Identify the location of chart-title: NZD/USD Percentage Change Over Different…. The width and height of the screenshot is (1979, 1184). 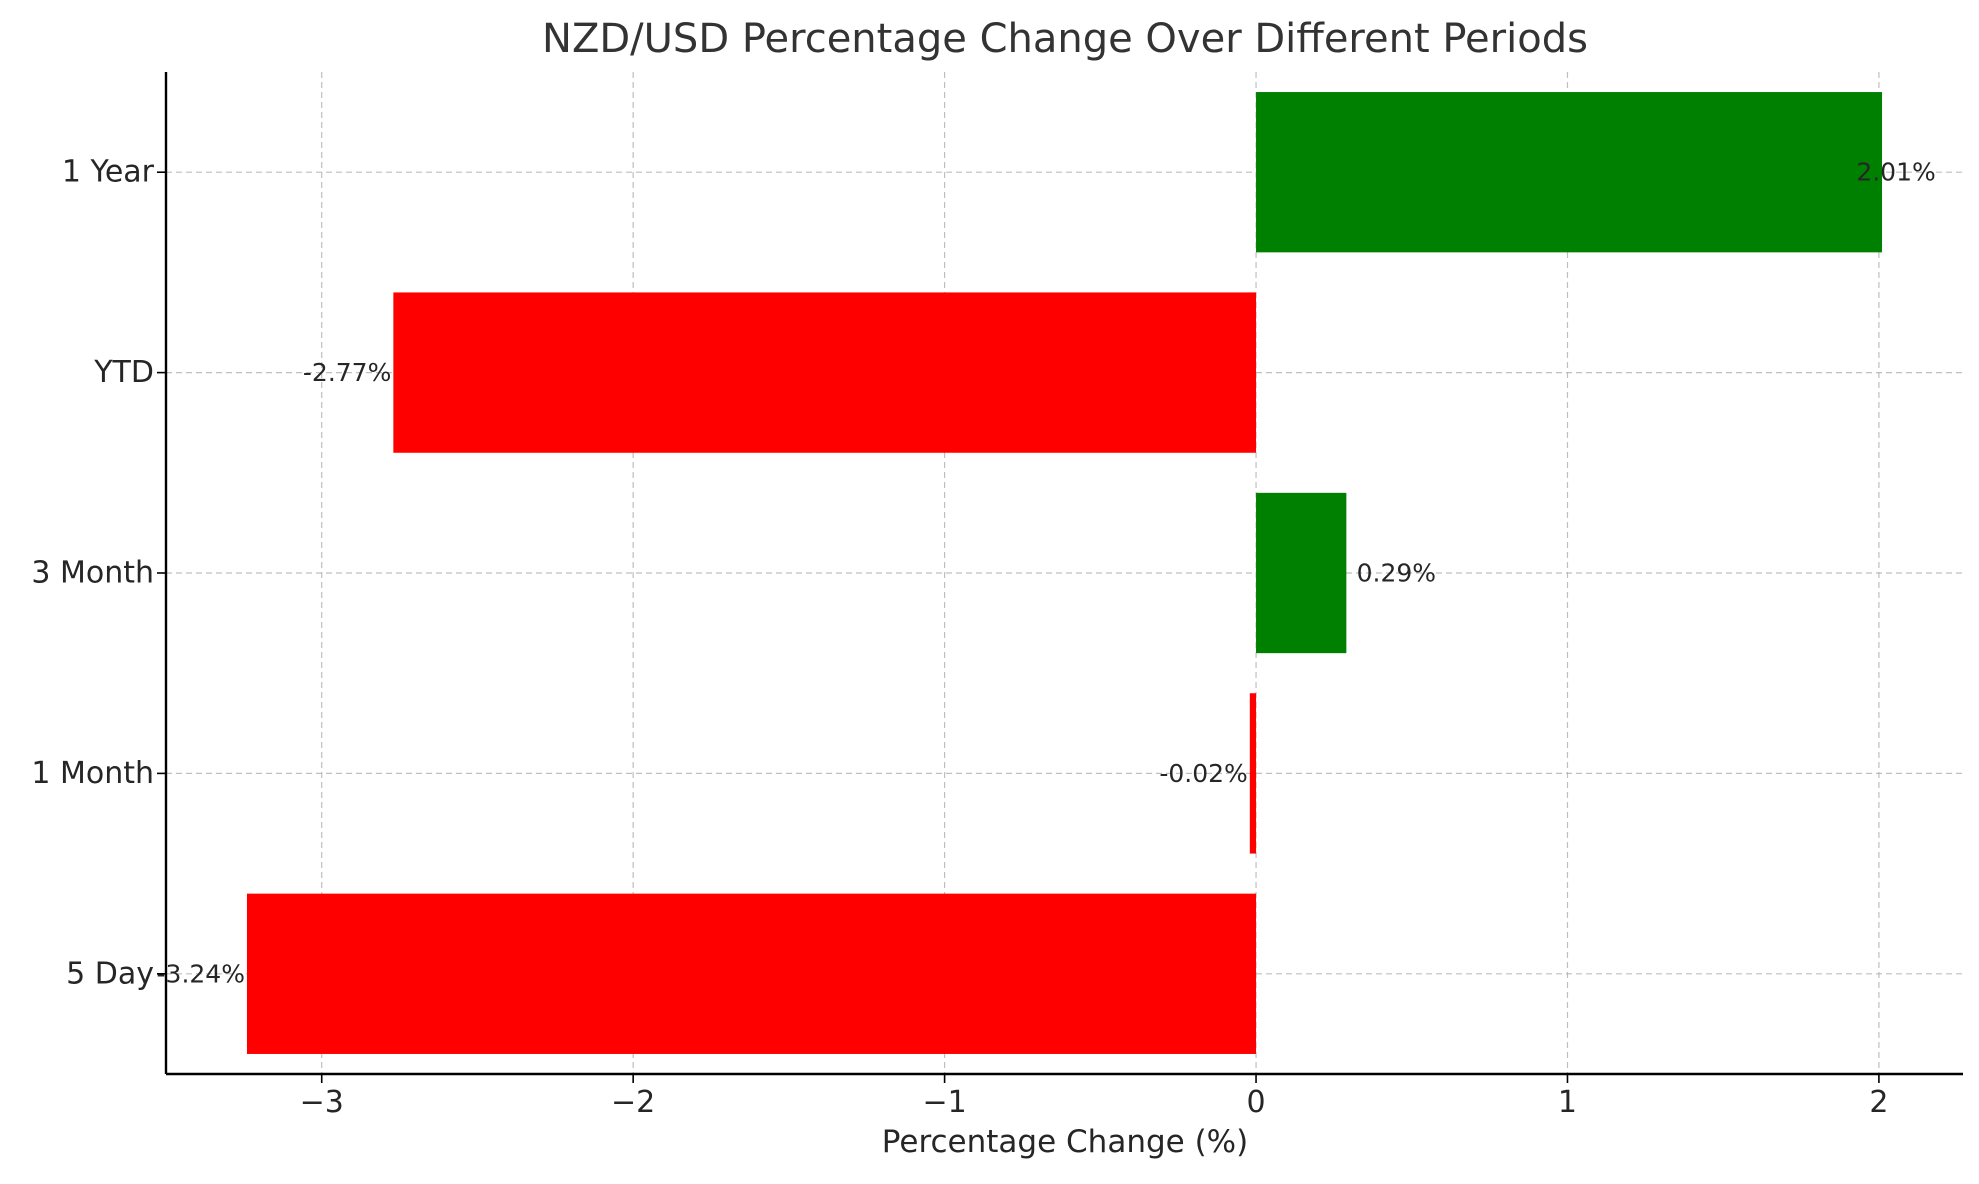
(1065, 39).